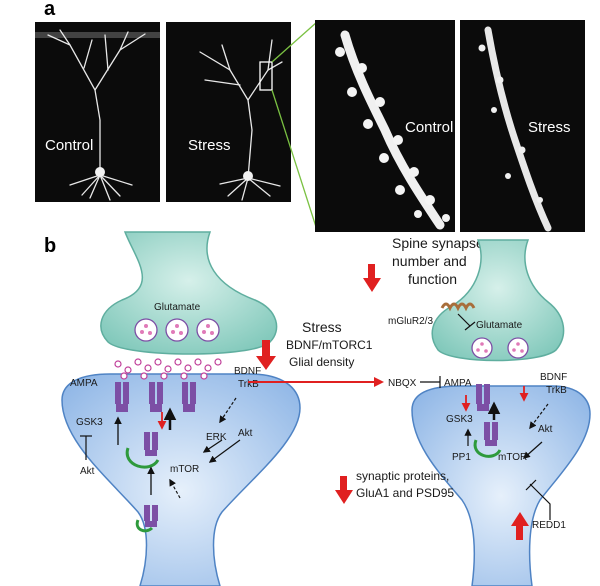  What do you see at coordinates (84, 383) in the screenshot?
I see `left-ampa-label: AMPA` at bounding box center [84, 383].